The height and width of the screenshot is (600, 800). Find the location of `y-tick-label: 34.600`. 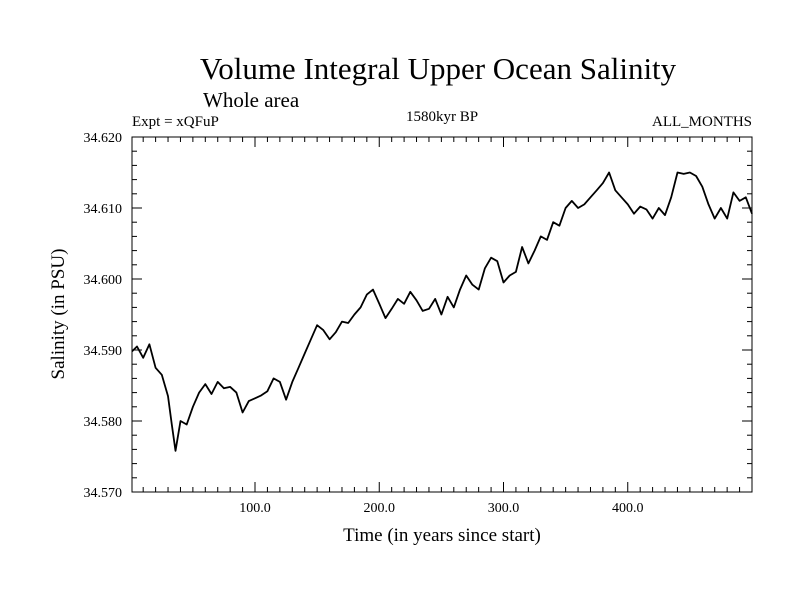

y-tick-label: 34.600 is located at coordinates (103, 280).